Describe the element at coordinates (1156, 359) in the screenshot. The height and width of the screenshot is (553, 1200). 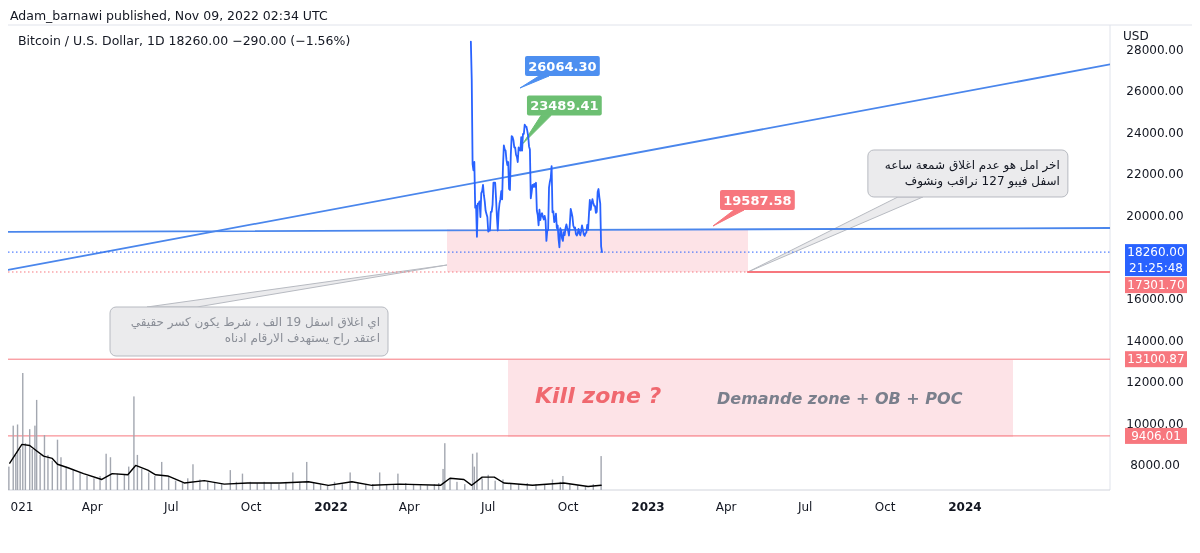
I see `ref-line-label: 13100.87` at that location.